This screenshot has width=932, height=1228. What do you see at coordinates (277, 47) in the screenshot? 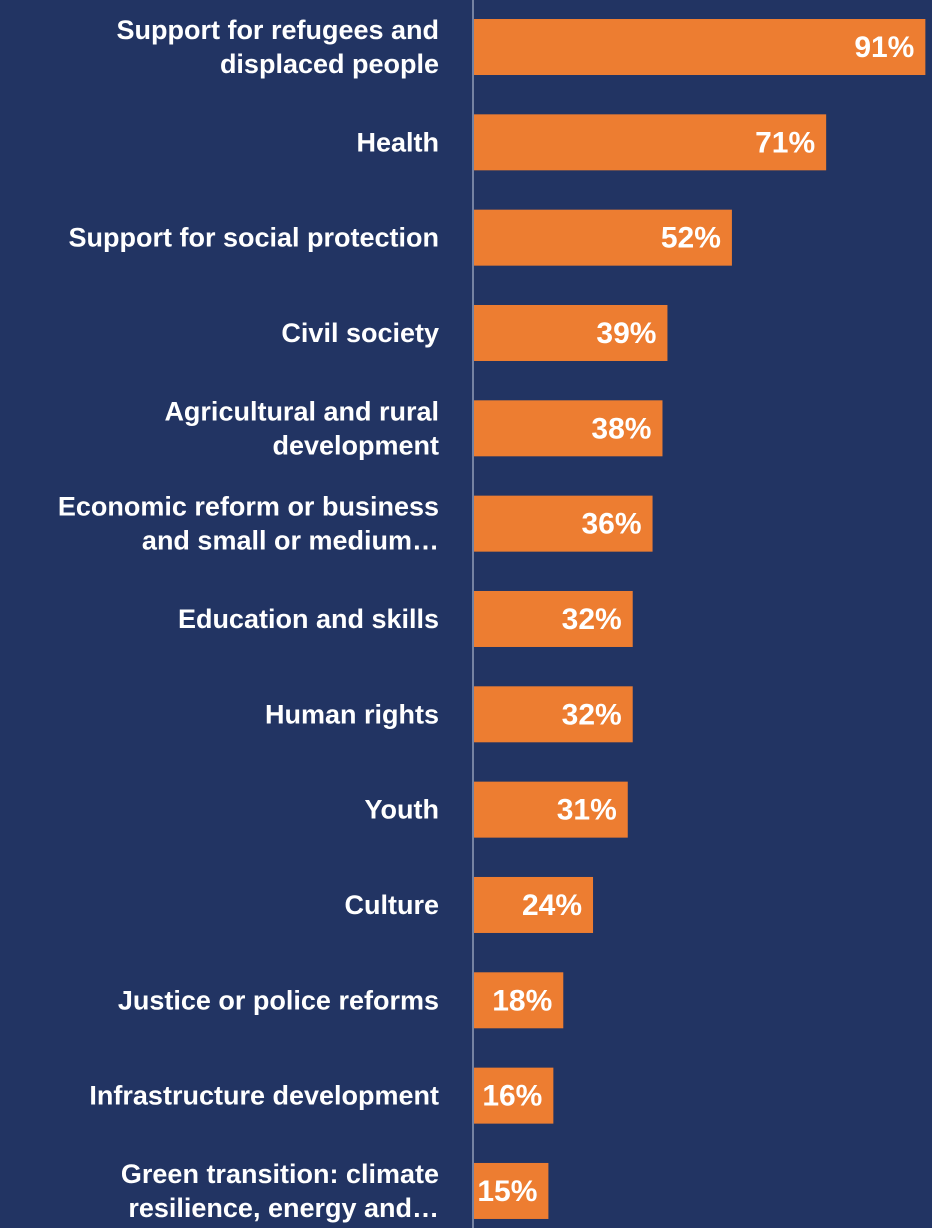
I see `category-label: Support for refugees and displaced people` at bounding box center [277, 47].